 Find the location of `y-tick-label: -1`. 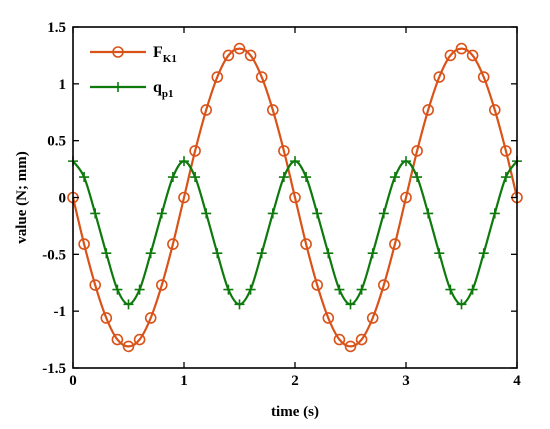

y-tick-label: -1 is located at coordinates (60, 312).